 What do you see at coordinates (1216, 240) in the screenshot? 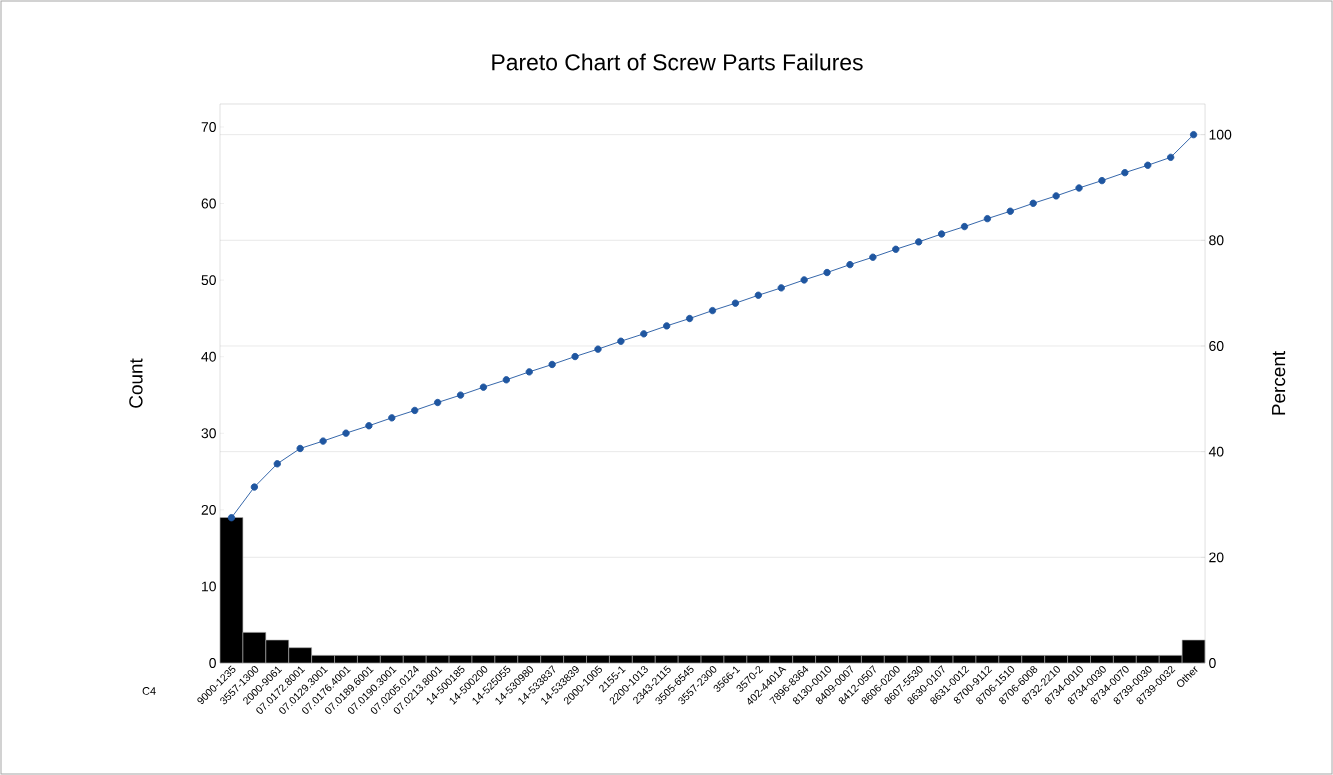
I see `y2-tick-label: 80` at bounding box center [1216, 240].